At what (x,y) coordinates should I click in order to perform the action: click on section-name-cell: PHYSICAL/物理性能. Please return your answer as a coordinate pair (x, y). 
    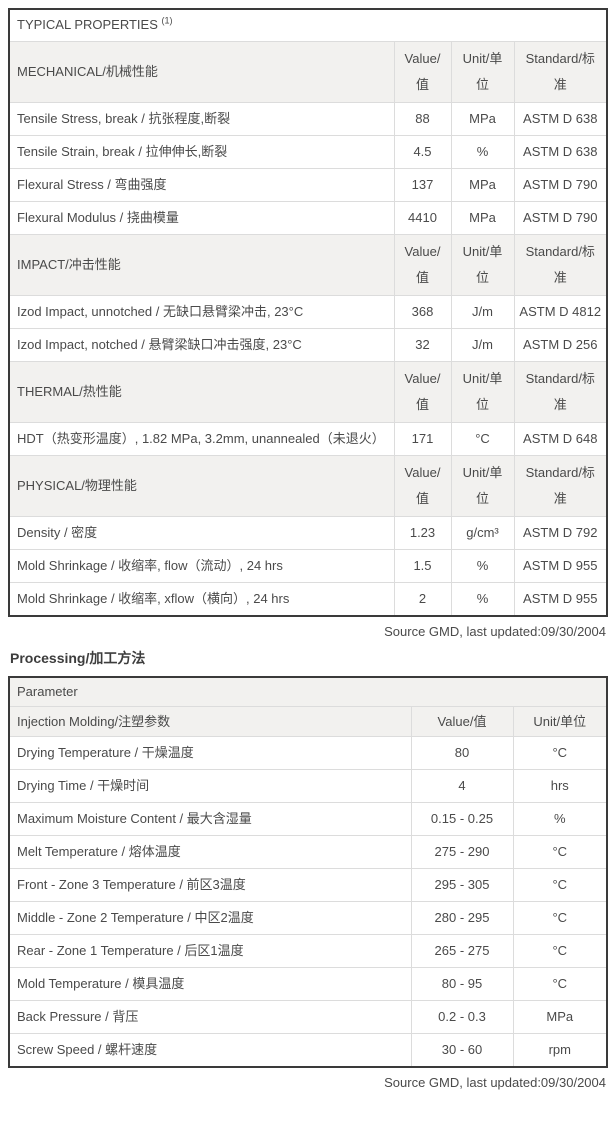
    Looking at the image, I should click on (201, 485).